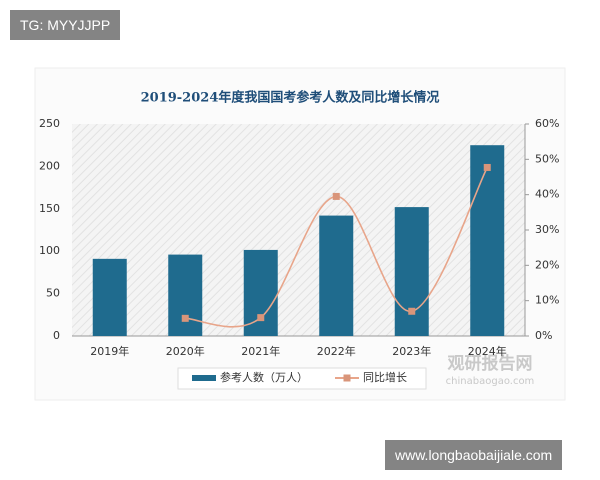 Image resolution: width=600 pixels, height=480 pixels. I want to click on legend-label: 同比增长, so click(385, 377).